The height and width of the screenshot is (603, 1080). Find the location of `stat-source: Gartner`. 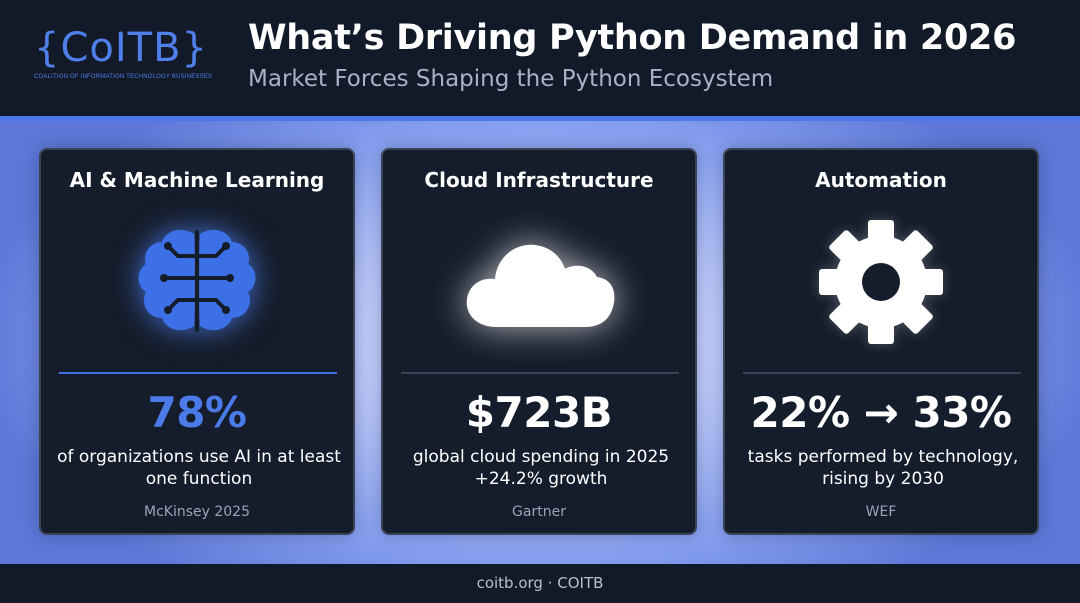

stat-source: Gartner is located at coordinates (539, 512).